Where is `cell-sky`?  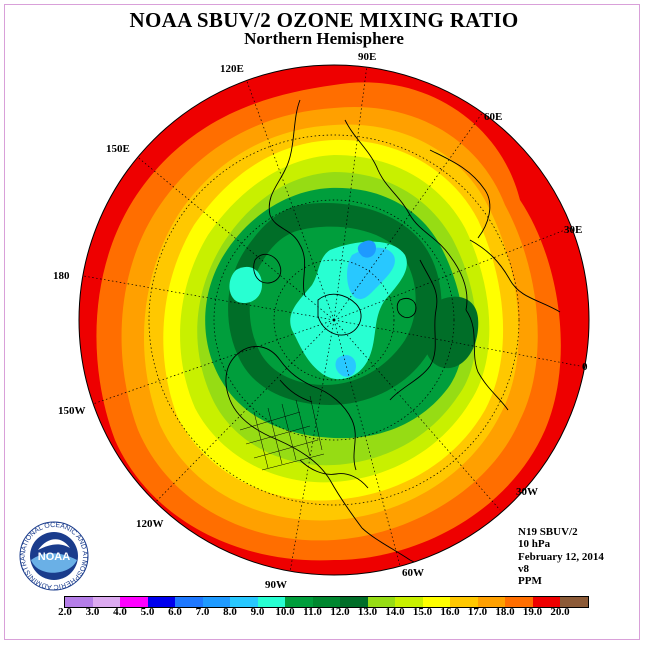
cell-sky is located at coordinates (371, 273).